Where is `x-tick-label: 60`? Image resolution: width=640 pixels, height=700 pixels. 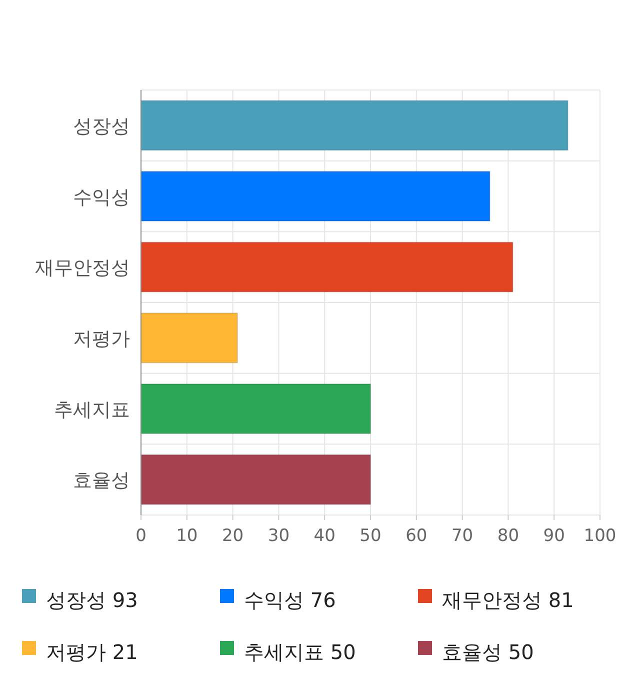 x-tick-label: 60 is located at coordinates (417, 536).